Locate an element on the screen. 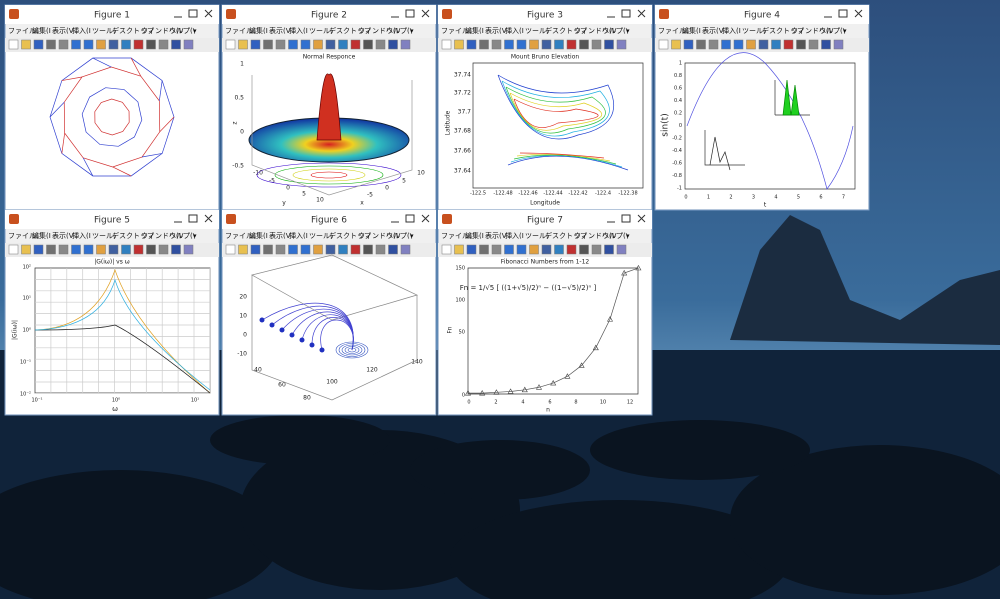 Image resolution: width=1000 pixels, height=599 pixels. close-button is located at coordinates (425, 13).